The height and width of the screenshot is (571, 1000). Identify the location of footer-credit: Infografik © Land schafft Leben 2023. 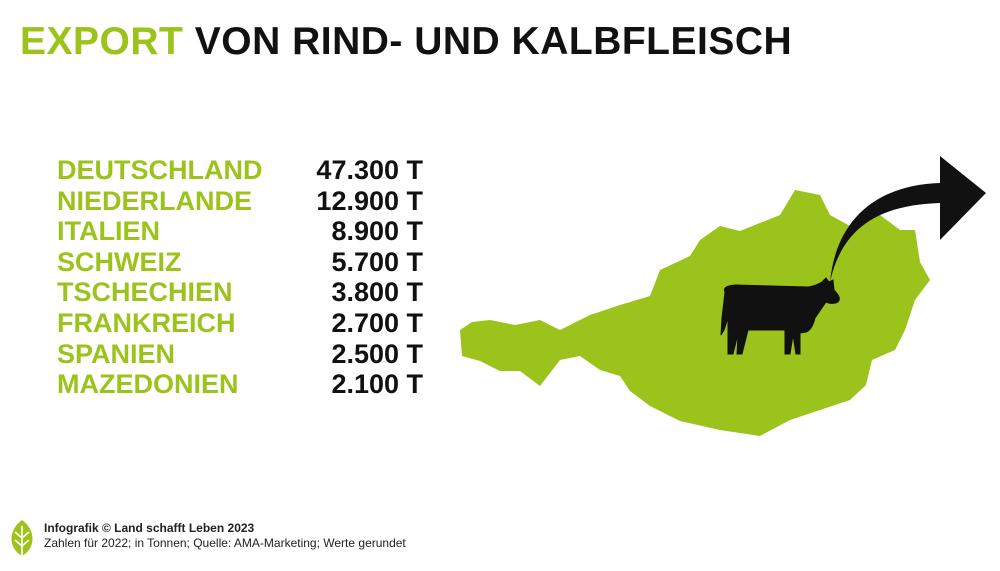
(149, 528).